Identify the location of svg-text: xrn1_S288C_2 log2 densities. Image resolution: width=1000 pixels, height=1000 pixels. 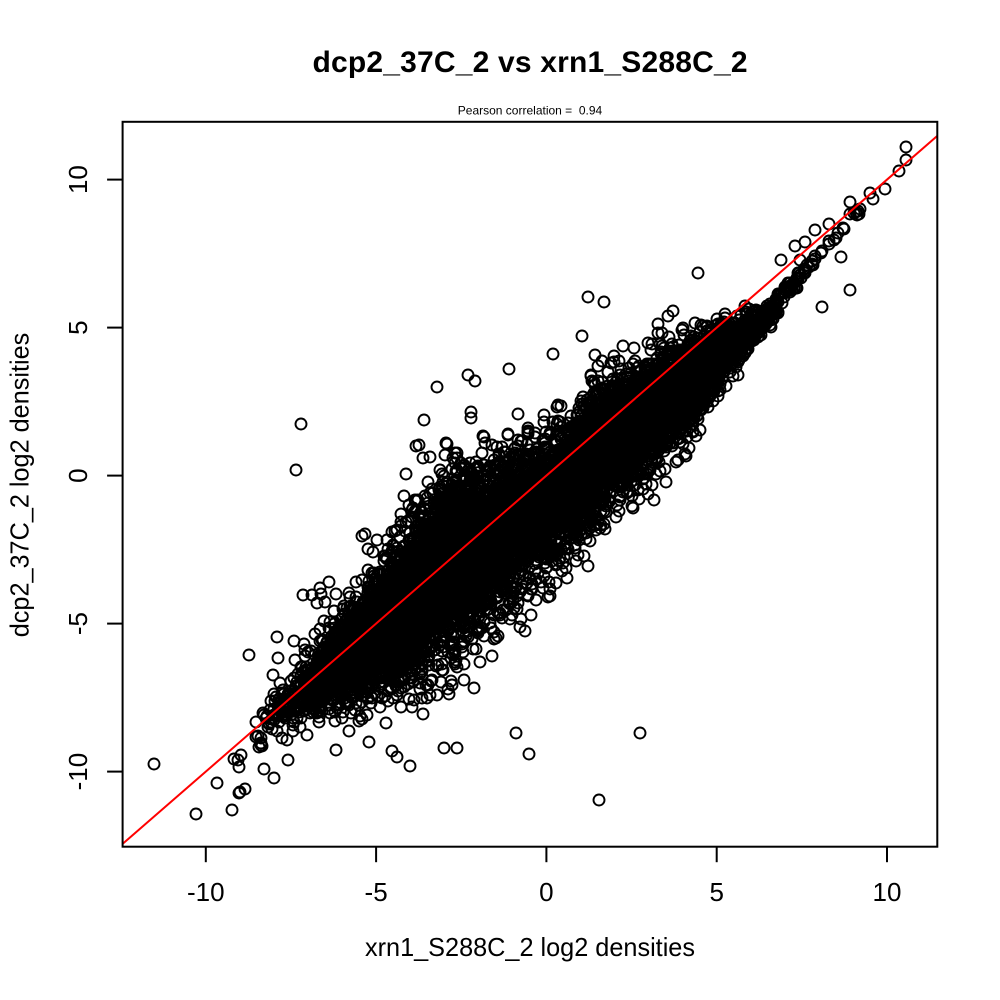
(530, 947).